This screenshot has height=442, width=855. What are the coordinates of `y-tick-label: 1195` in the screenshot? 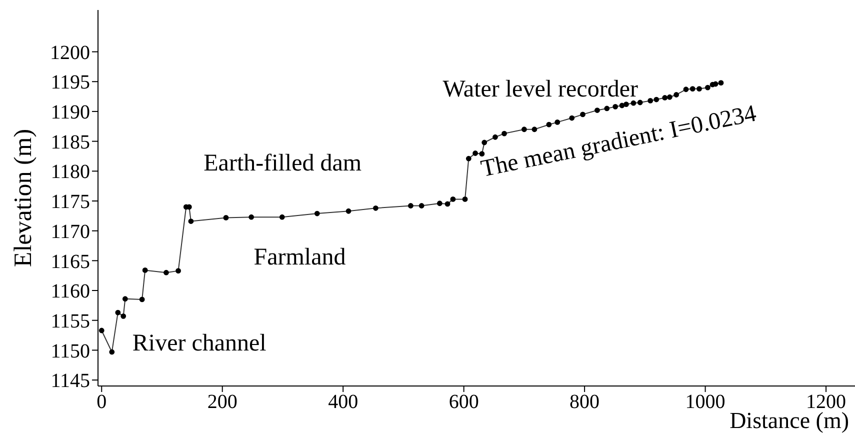 It's located at (70, 83).